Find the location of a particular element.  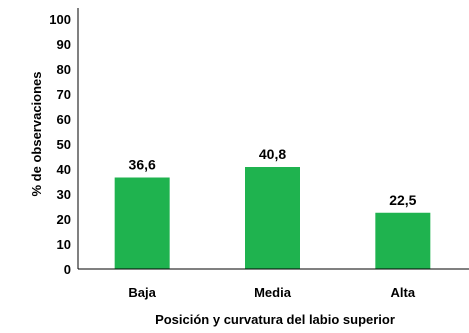

y-tick-label: 20 is located at coordinates (64, 219).